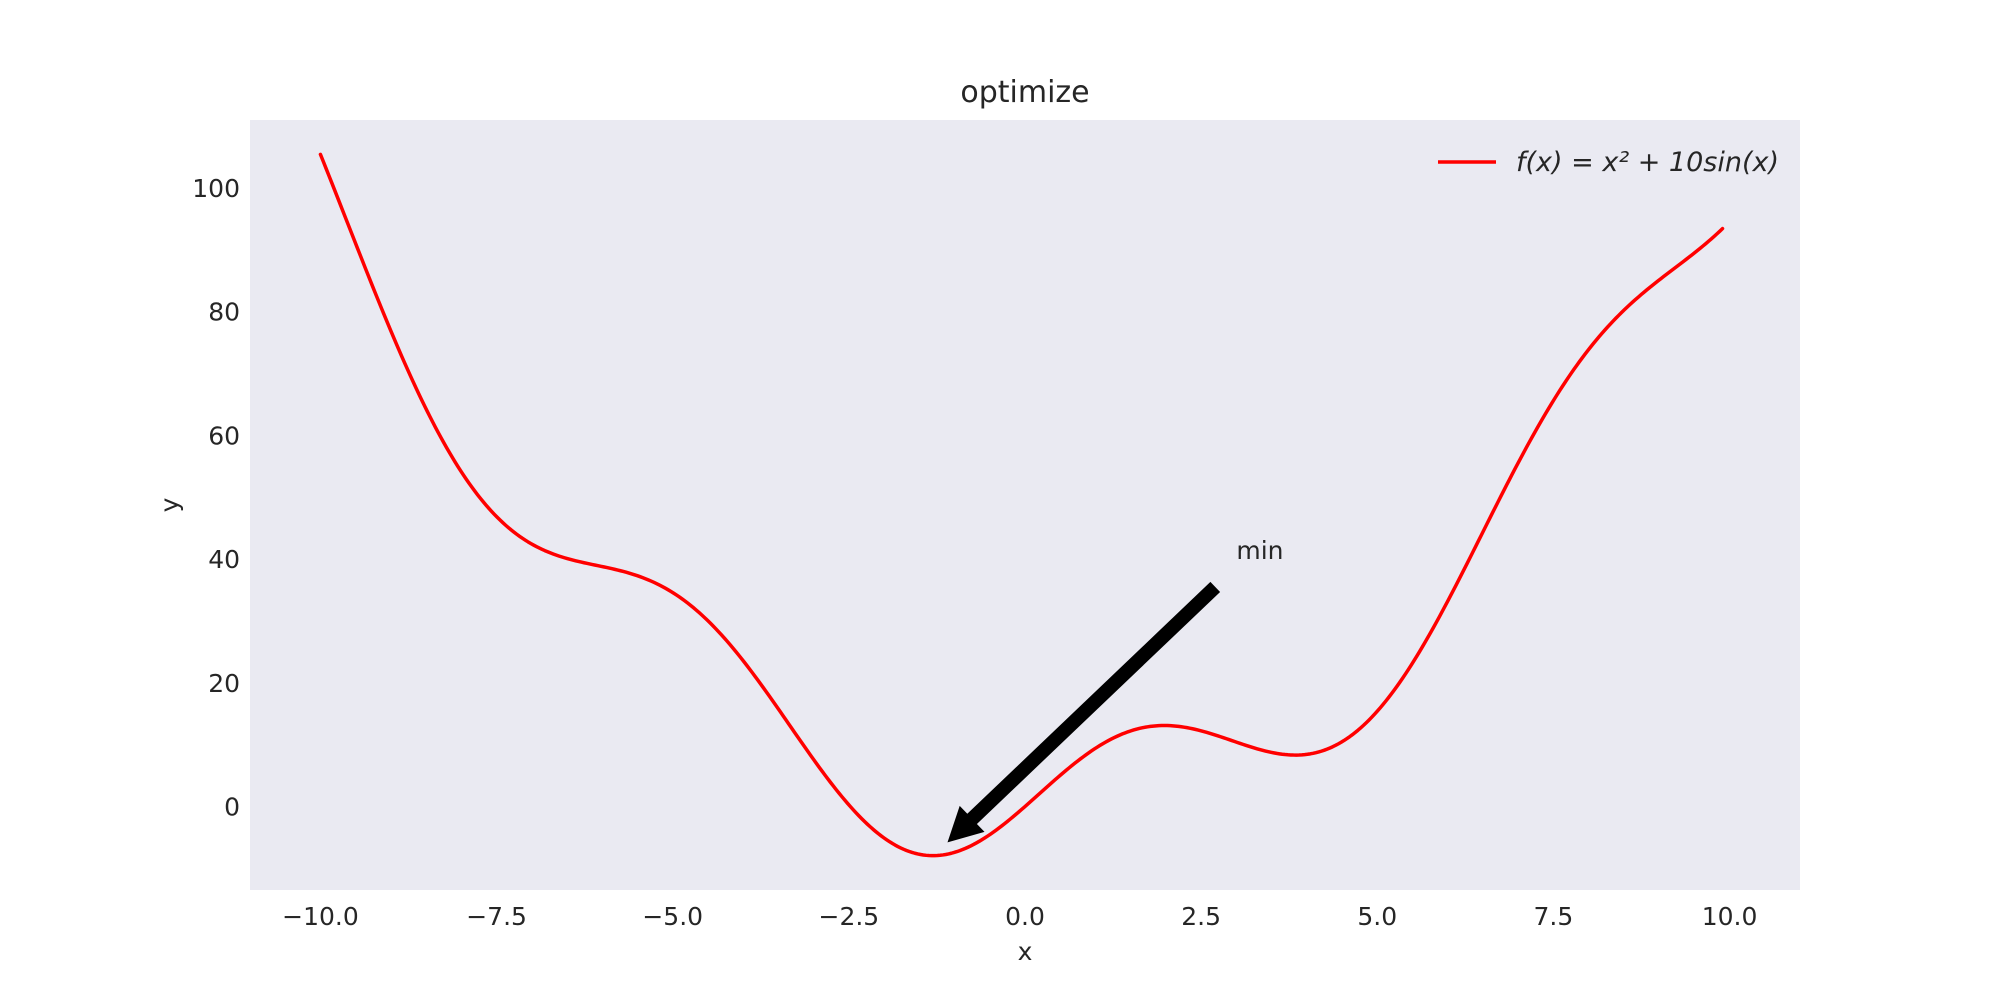  Describe the element at coordinates (224, 559) in the screenshot. I see `y-tick-label: 40` at that location.